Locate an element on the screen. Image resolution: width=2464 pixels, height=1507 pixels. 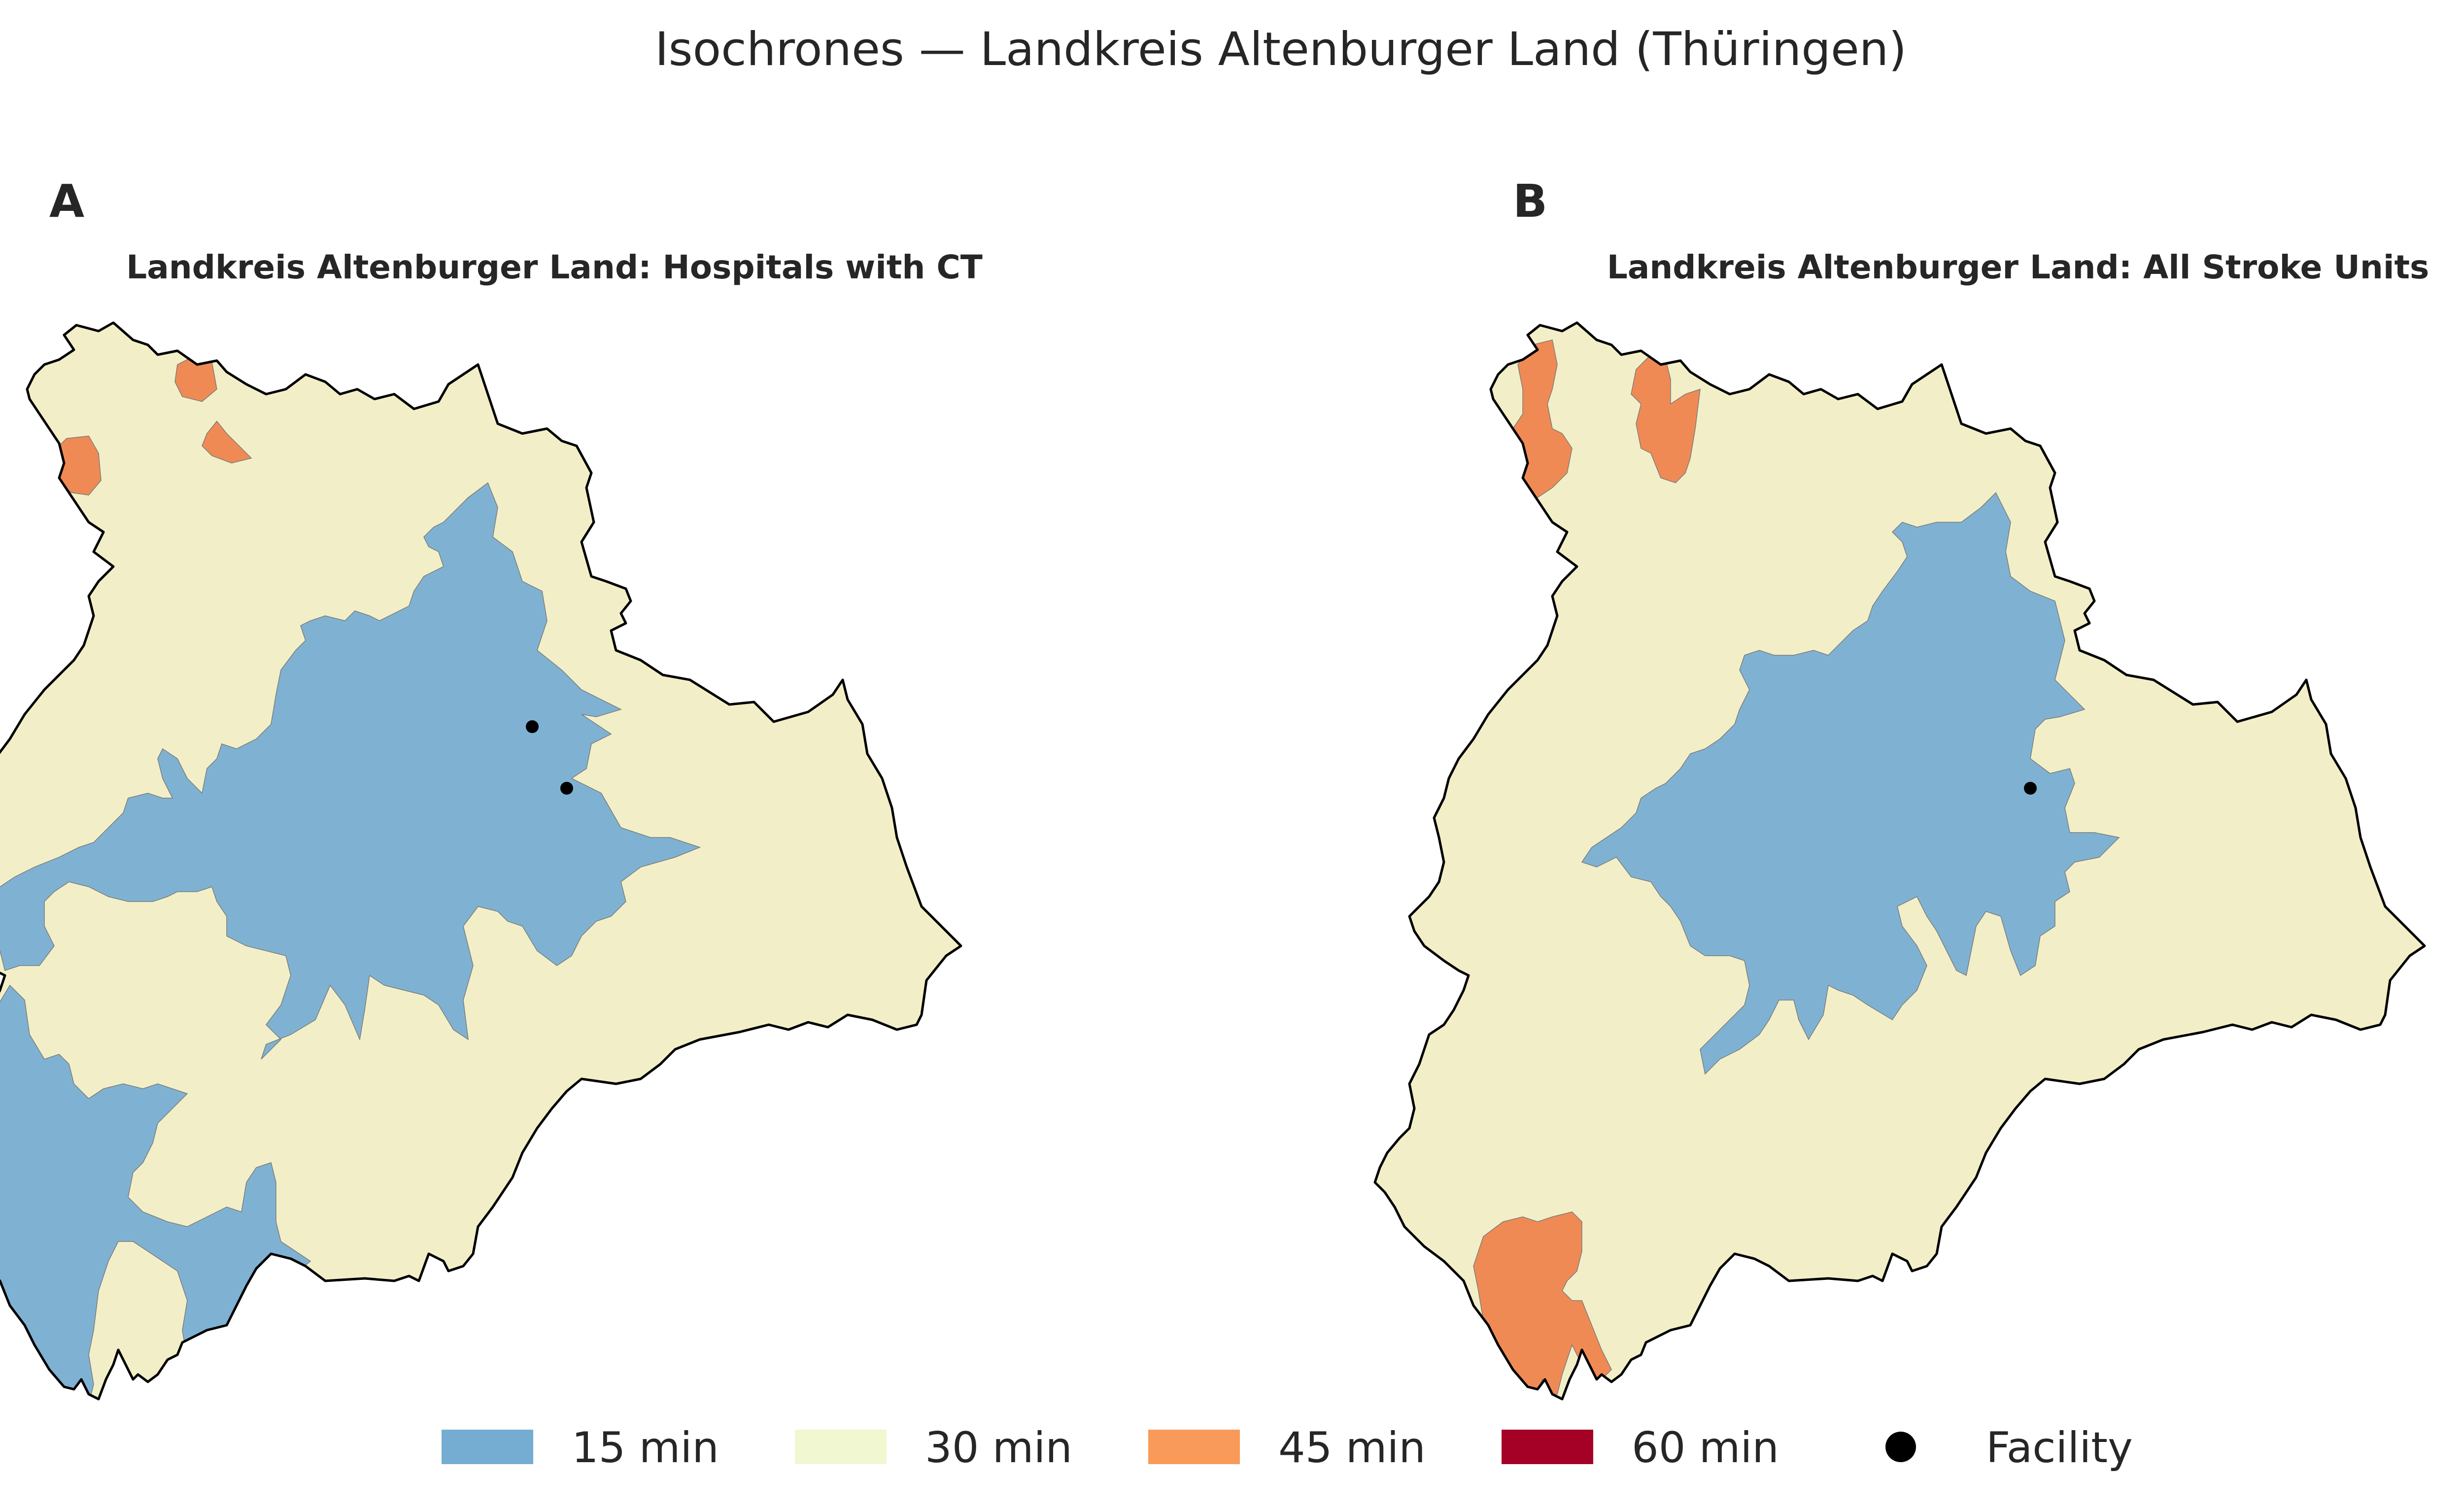
legend-label-60min: 60 min is located at coordinates (1705, 1448).